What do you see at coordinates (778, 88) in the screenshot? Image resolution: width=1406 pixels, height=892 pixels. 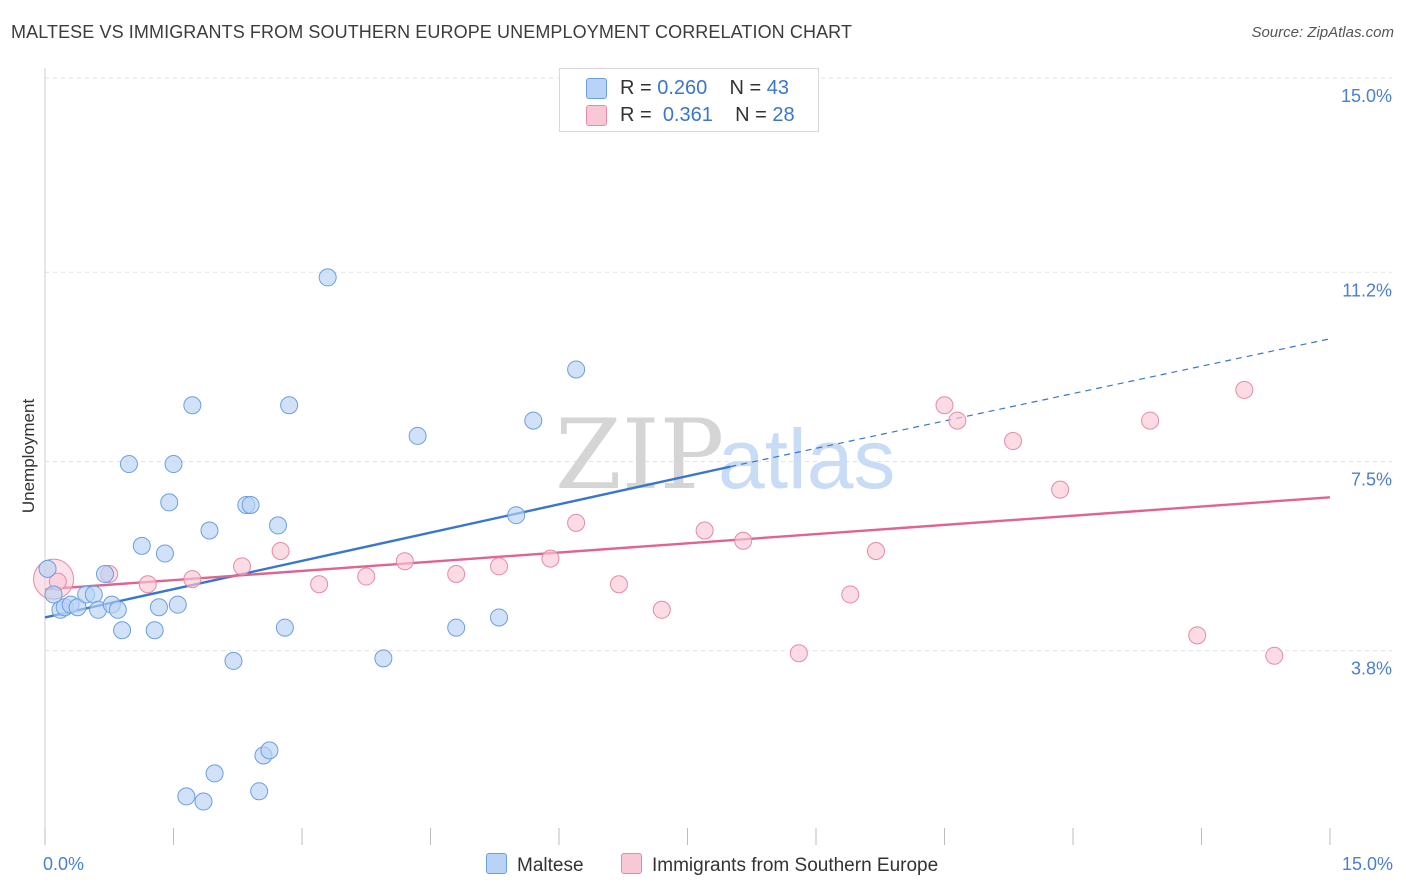 I see `legend-n-value: 43` at bounding box center [778, 88].